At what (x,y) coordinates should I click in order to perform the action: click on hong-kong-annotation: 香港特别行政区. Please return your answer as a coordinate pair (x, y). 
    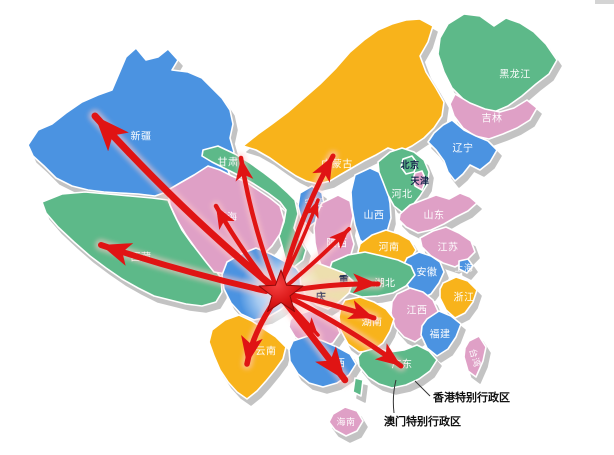
    Looking at the image, I should click on (471, 397).